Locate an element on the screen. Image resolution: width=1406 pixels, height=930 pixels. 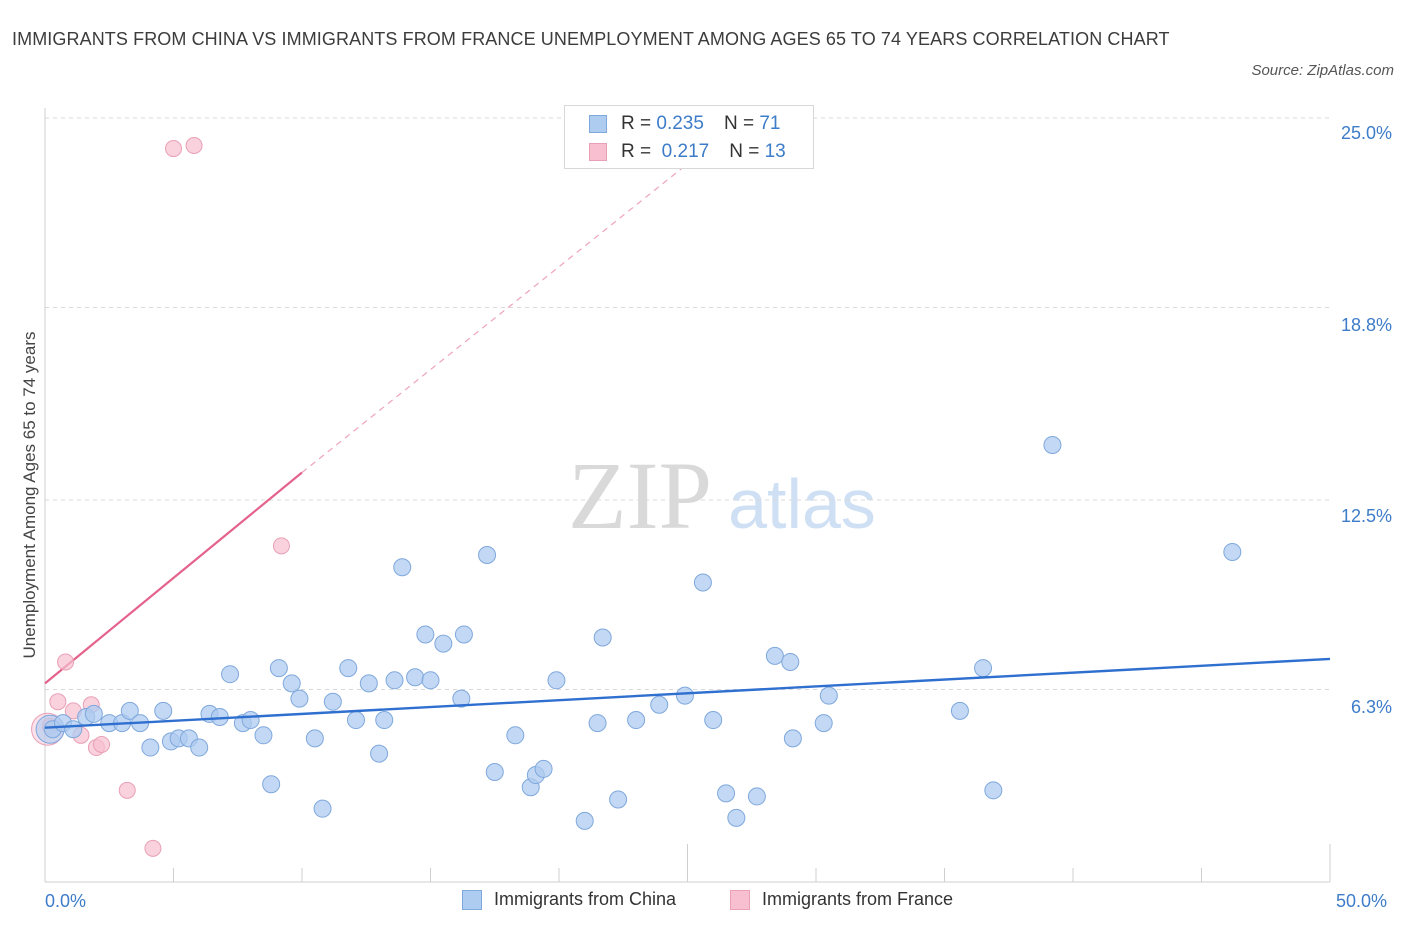
legend-r-value-france: 0.217 is located at coordinates (685, 151).